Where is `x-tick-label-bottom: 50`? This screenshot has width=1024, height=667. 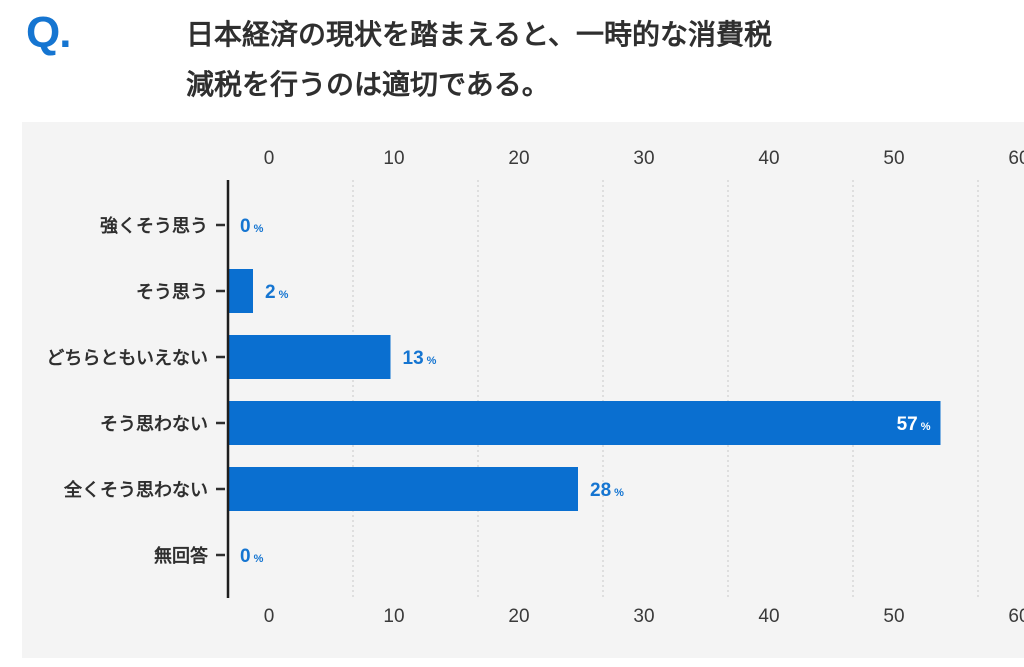 x-tick-label-bottom: 50 is located at coordinates (893, 616).